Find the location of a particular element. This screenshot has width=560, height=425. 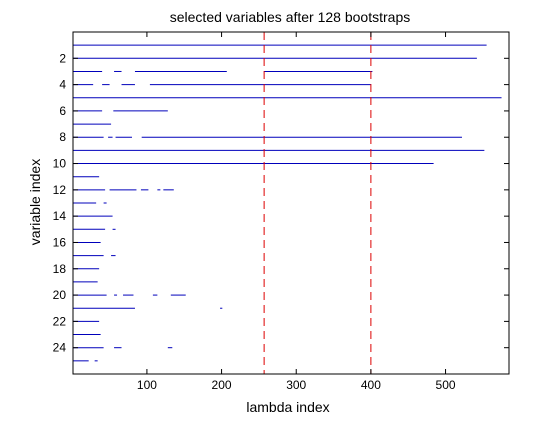

y-tick-label: 8 is located at coordinates (62, 137).